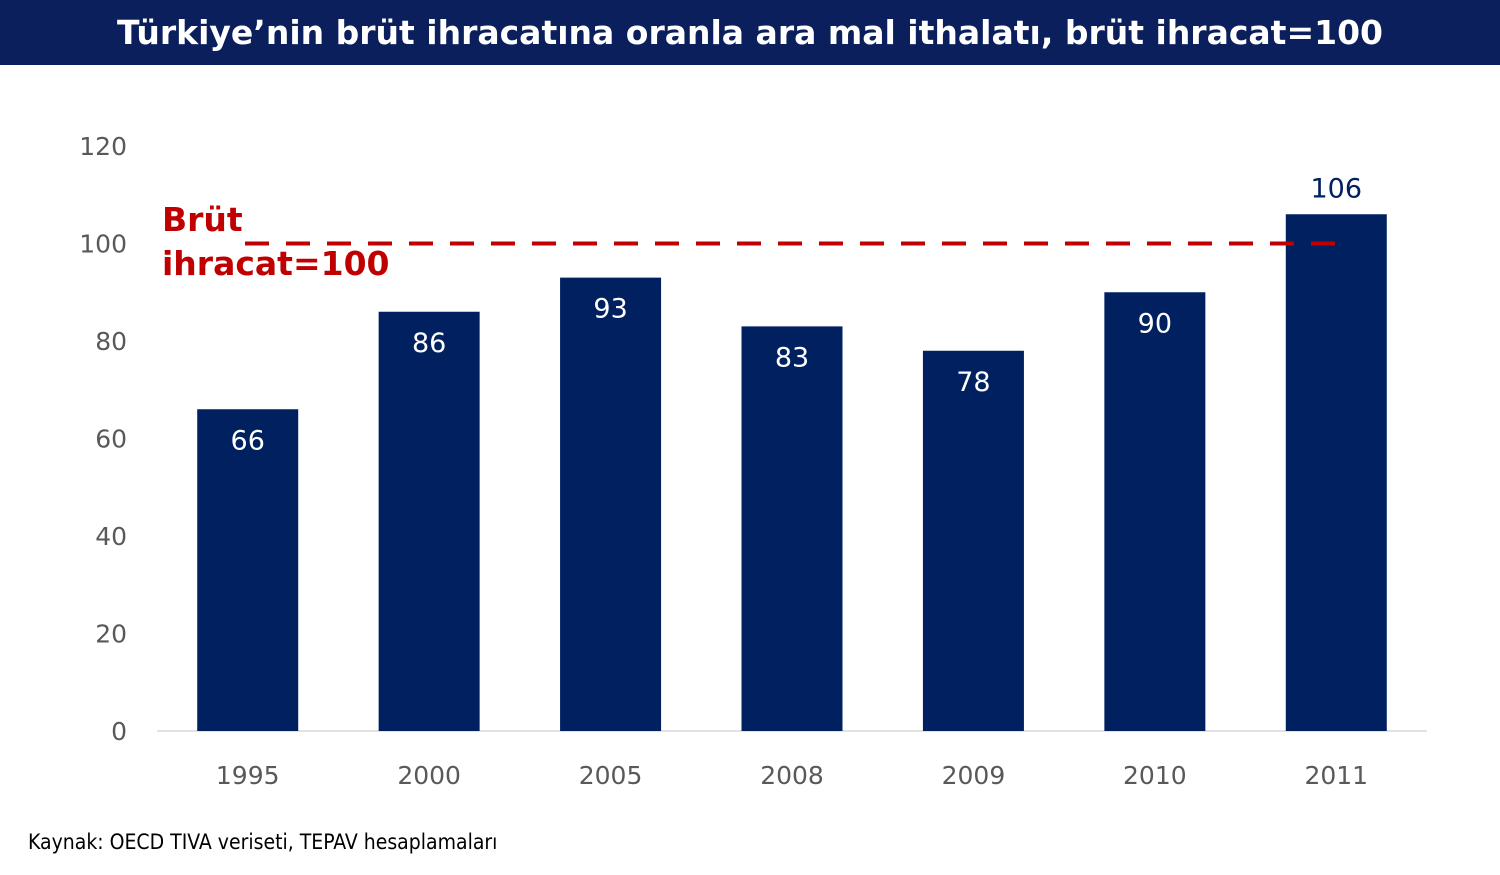 Image resolution: width=1500 pixels, height=875 pixels. I want to click on data-label: 66, so click(248, 440).